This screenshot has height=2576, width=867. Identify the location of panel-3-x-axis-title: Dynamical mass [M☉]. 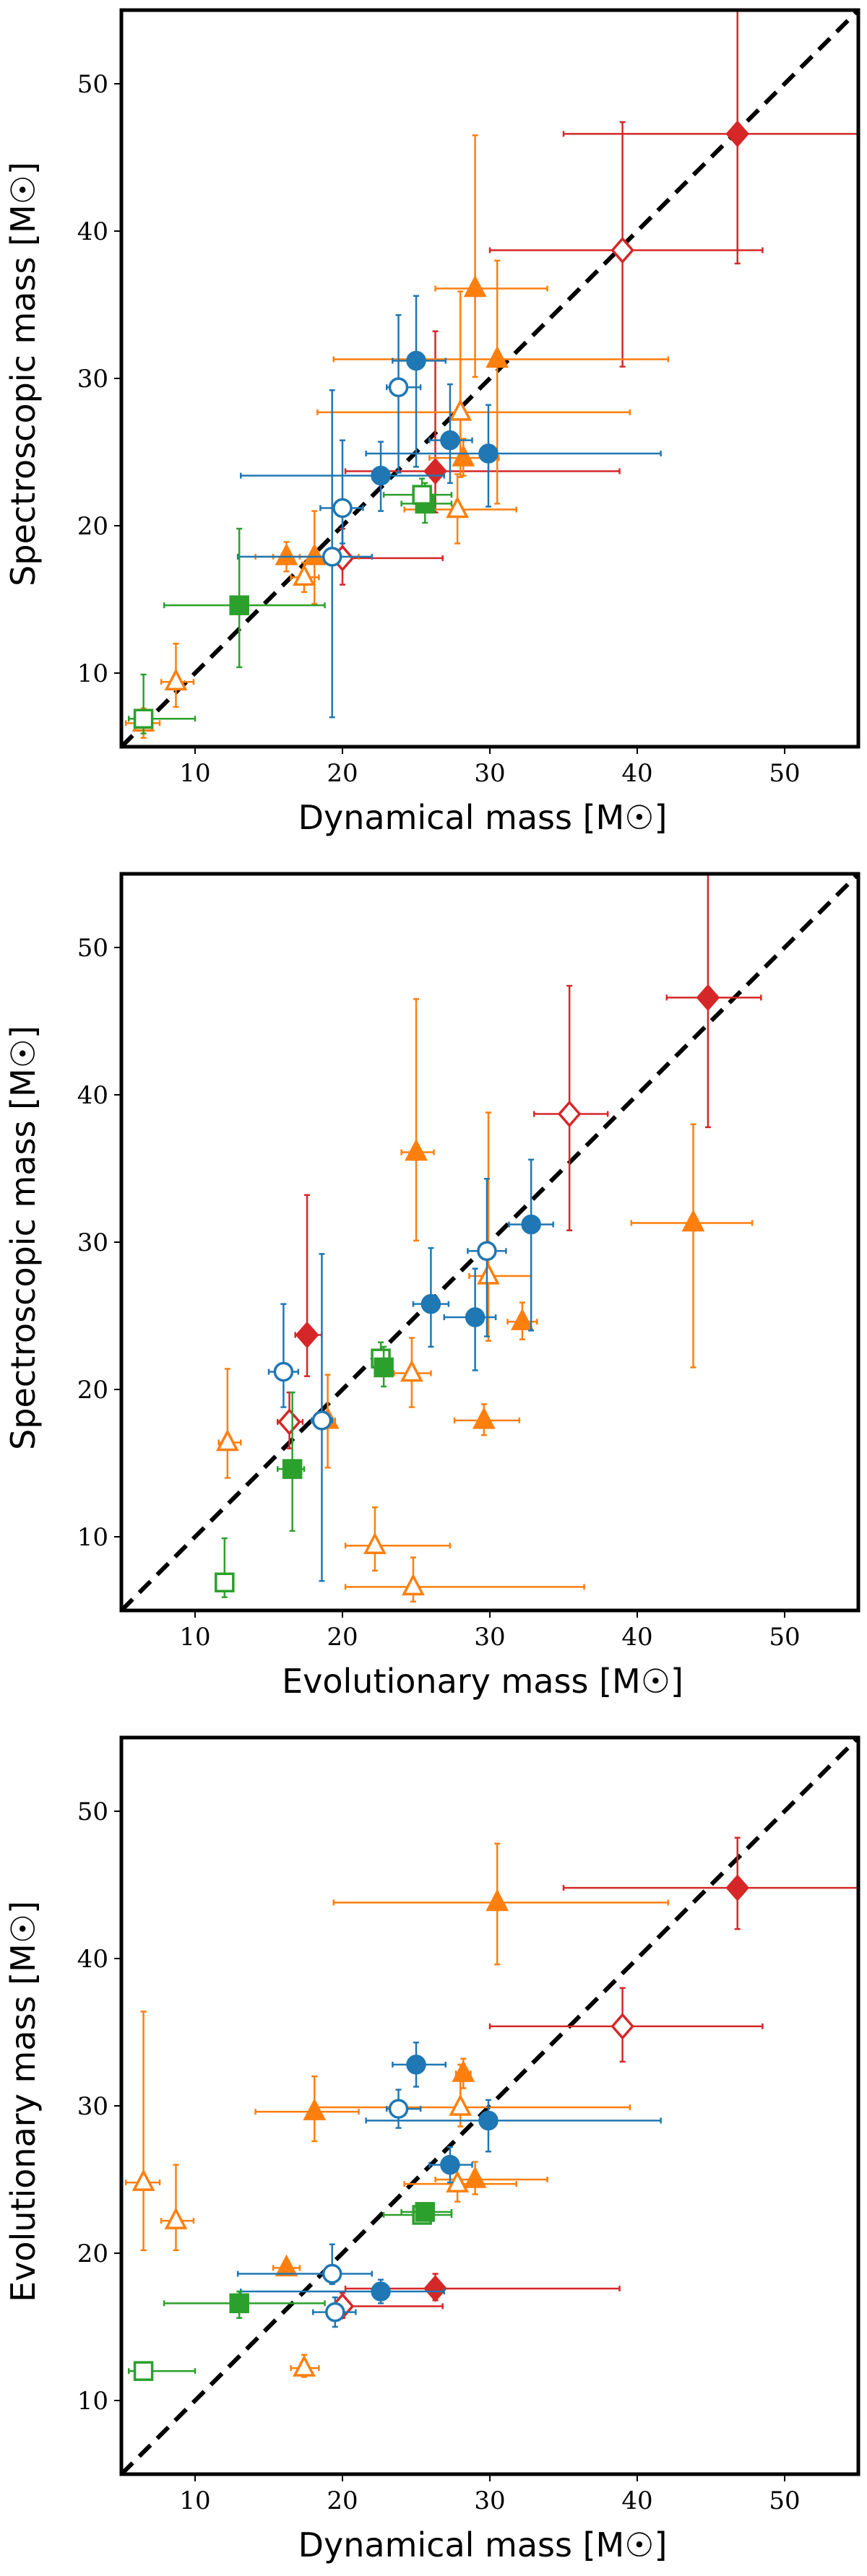
(483, 2544).